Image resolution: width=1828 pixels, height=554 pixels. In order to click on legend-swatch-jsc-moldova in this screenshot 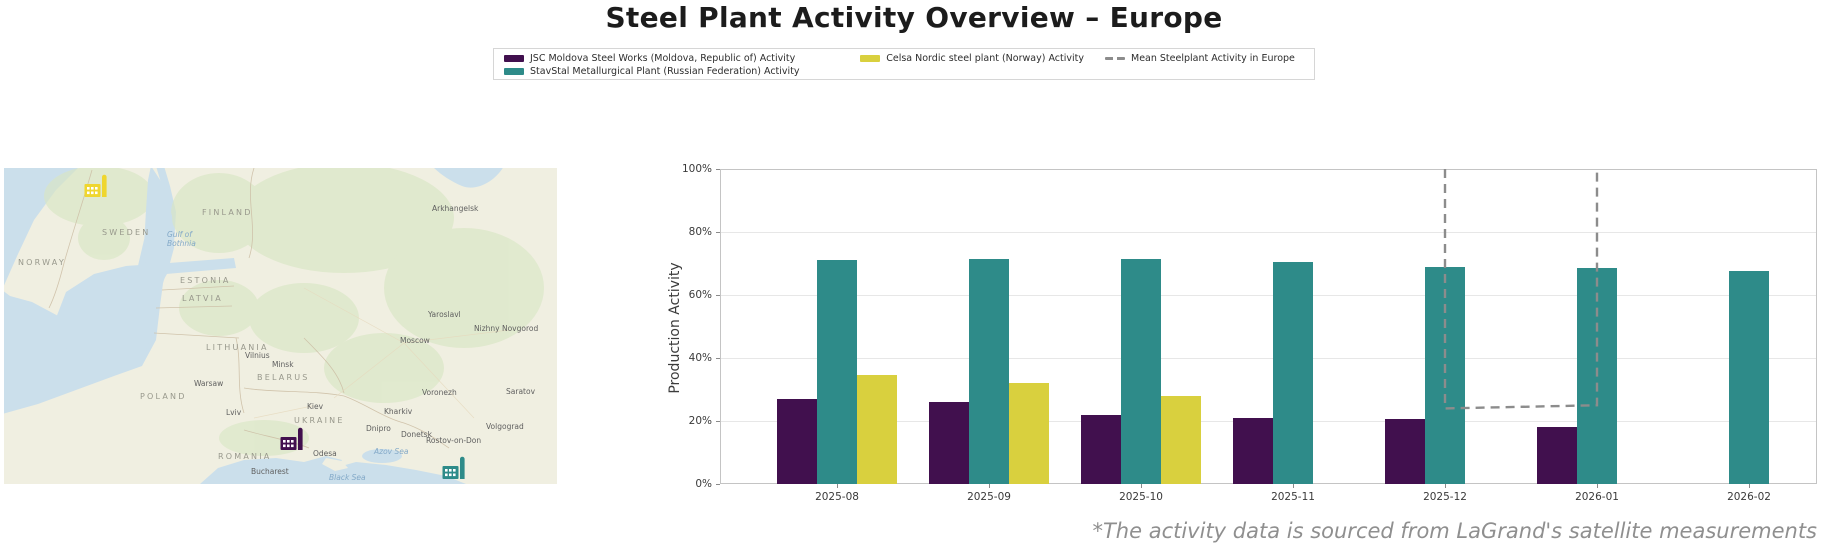, I will do `click(514, 58)`.